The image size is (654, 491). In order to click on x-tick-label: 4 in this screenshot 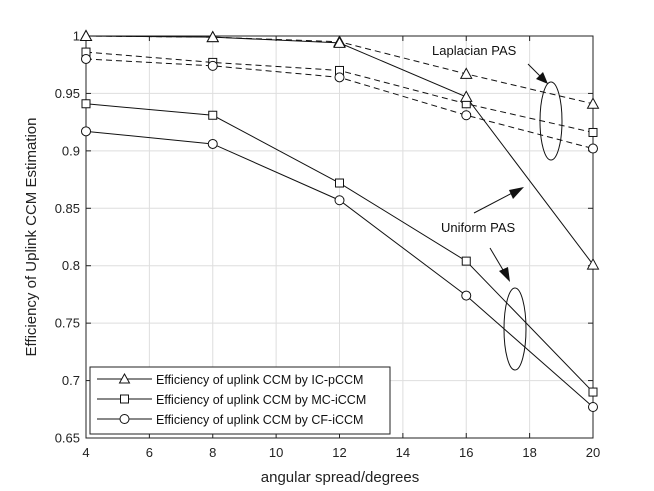, I will do `click(85, 452)`.